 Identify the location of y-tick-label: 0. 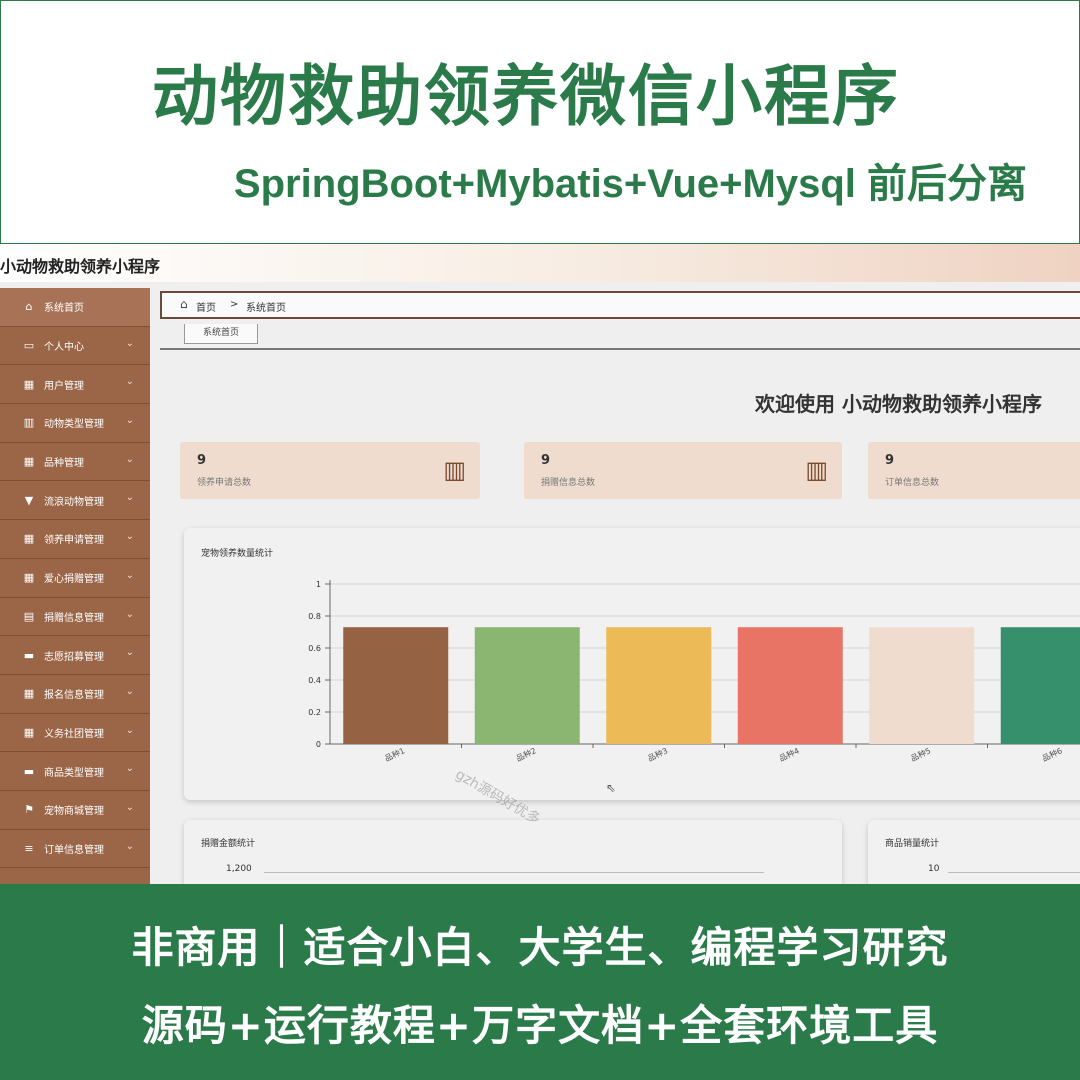
(318, 744).